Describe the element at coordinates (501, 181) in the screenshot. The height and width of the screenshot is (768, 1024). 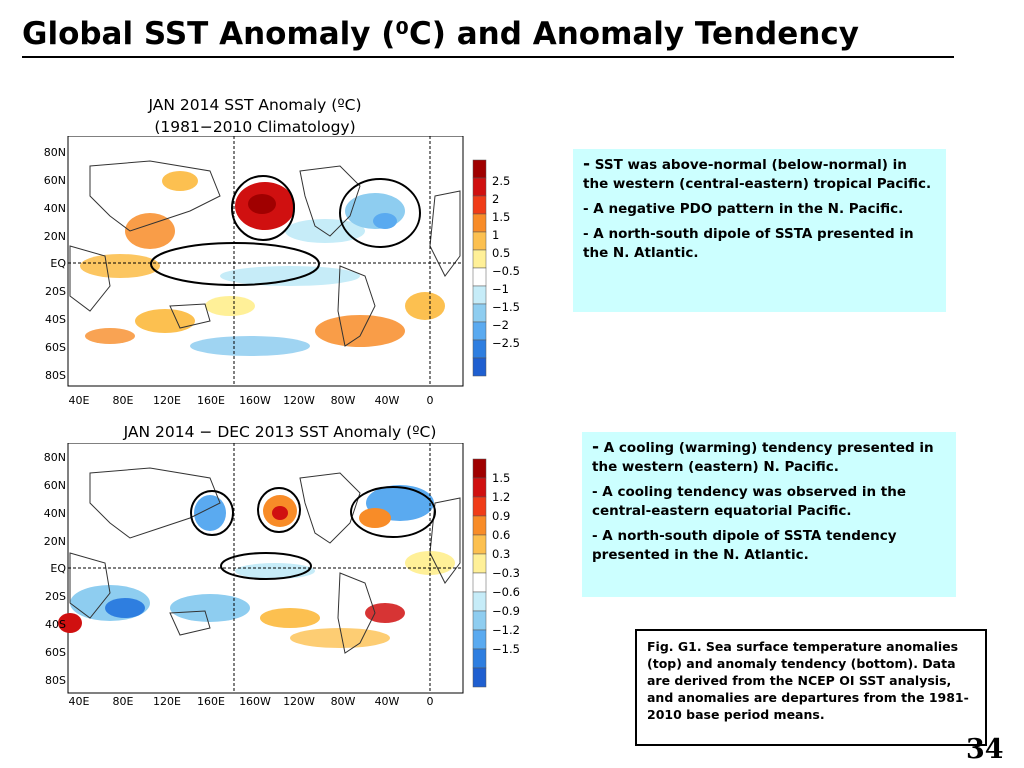
I see `colorbar-label: 2.5` at that location.